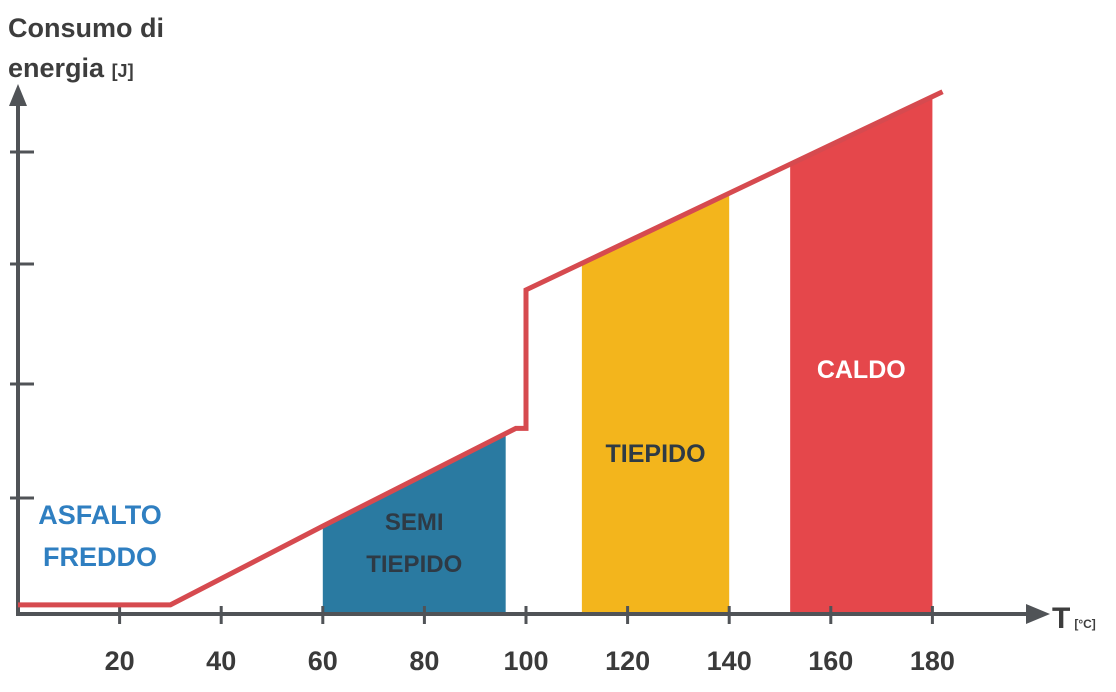  I want to click on y-axis-label-line1: Consumo di, so click(86, 28).